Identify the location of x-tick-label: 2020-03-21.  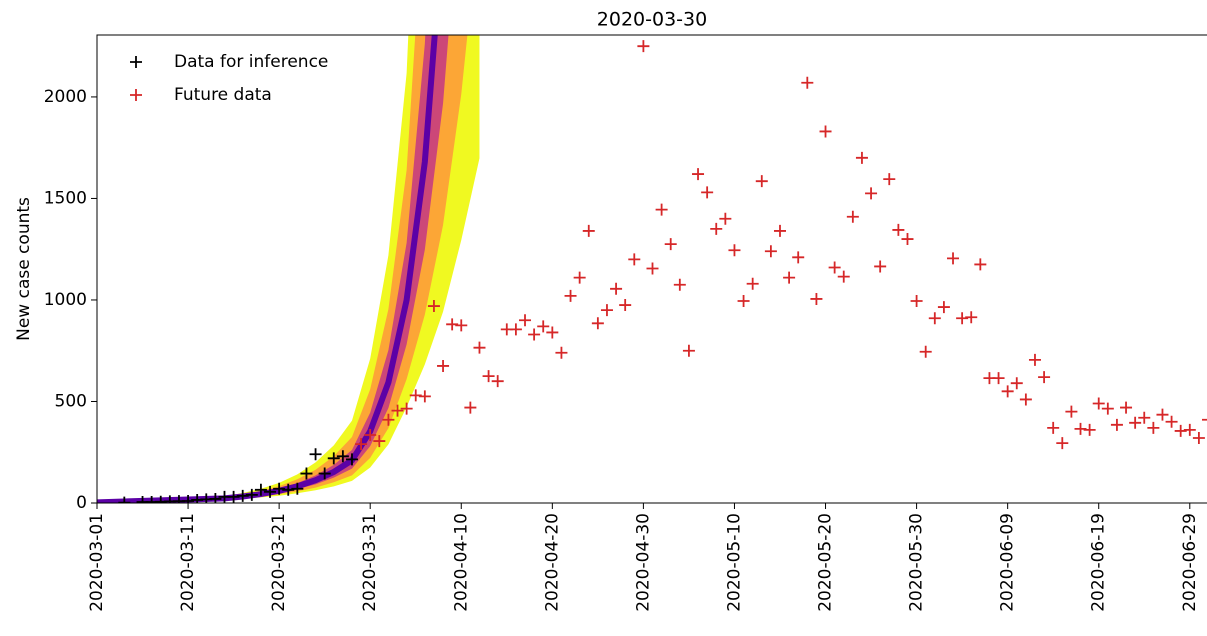
(279, 562).